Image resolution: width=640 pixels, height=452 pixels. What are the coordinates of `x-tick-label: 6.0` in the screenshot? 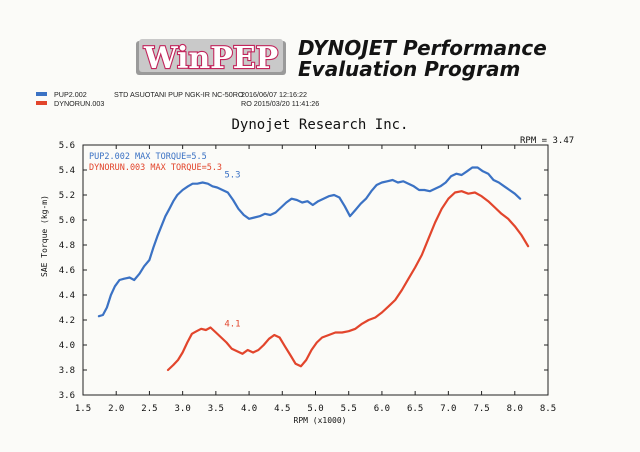 It's located at (382, 409).